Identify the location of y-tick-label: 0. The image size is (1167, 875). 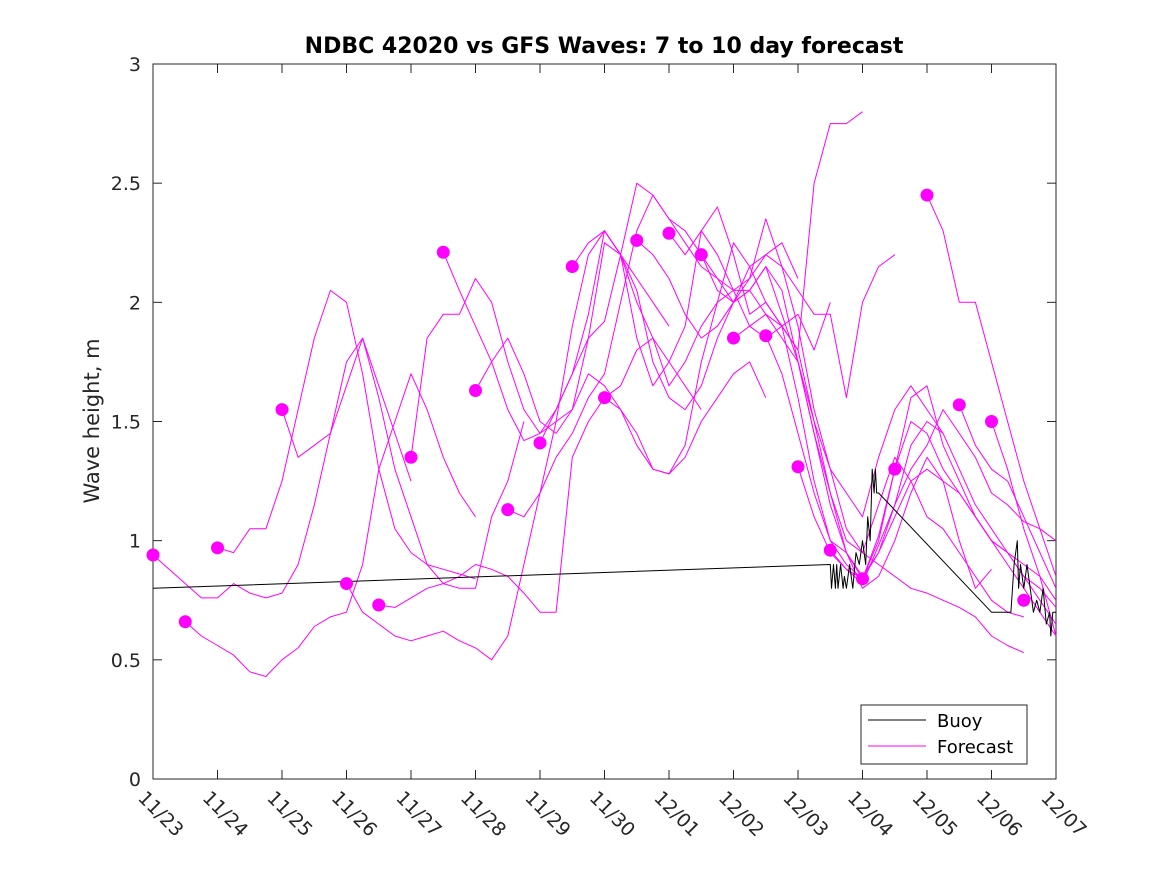
(135, 780).